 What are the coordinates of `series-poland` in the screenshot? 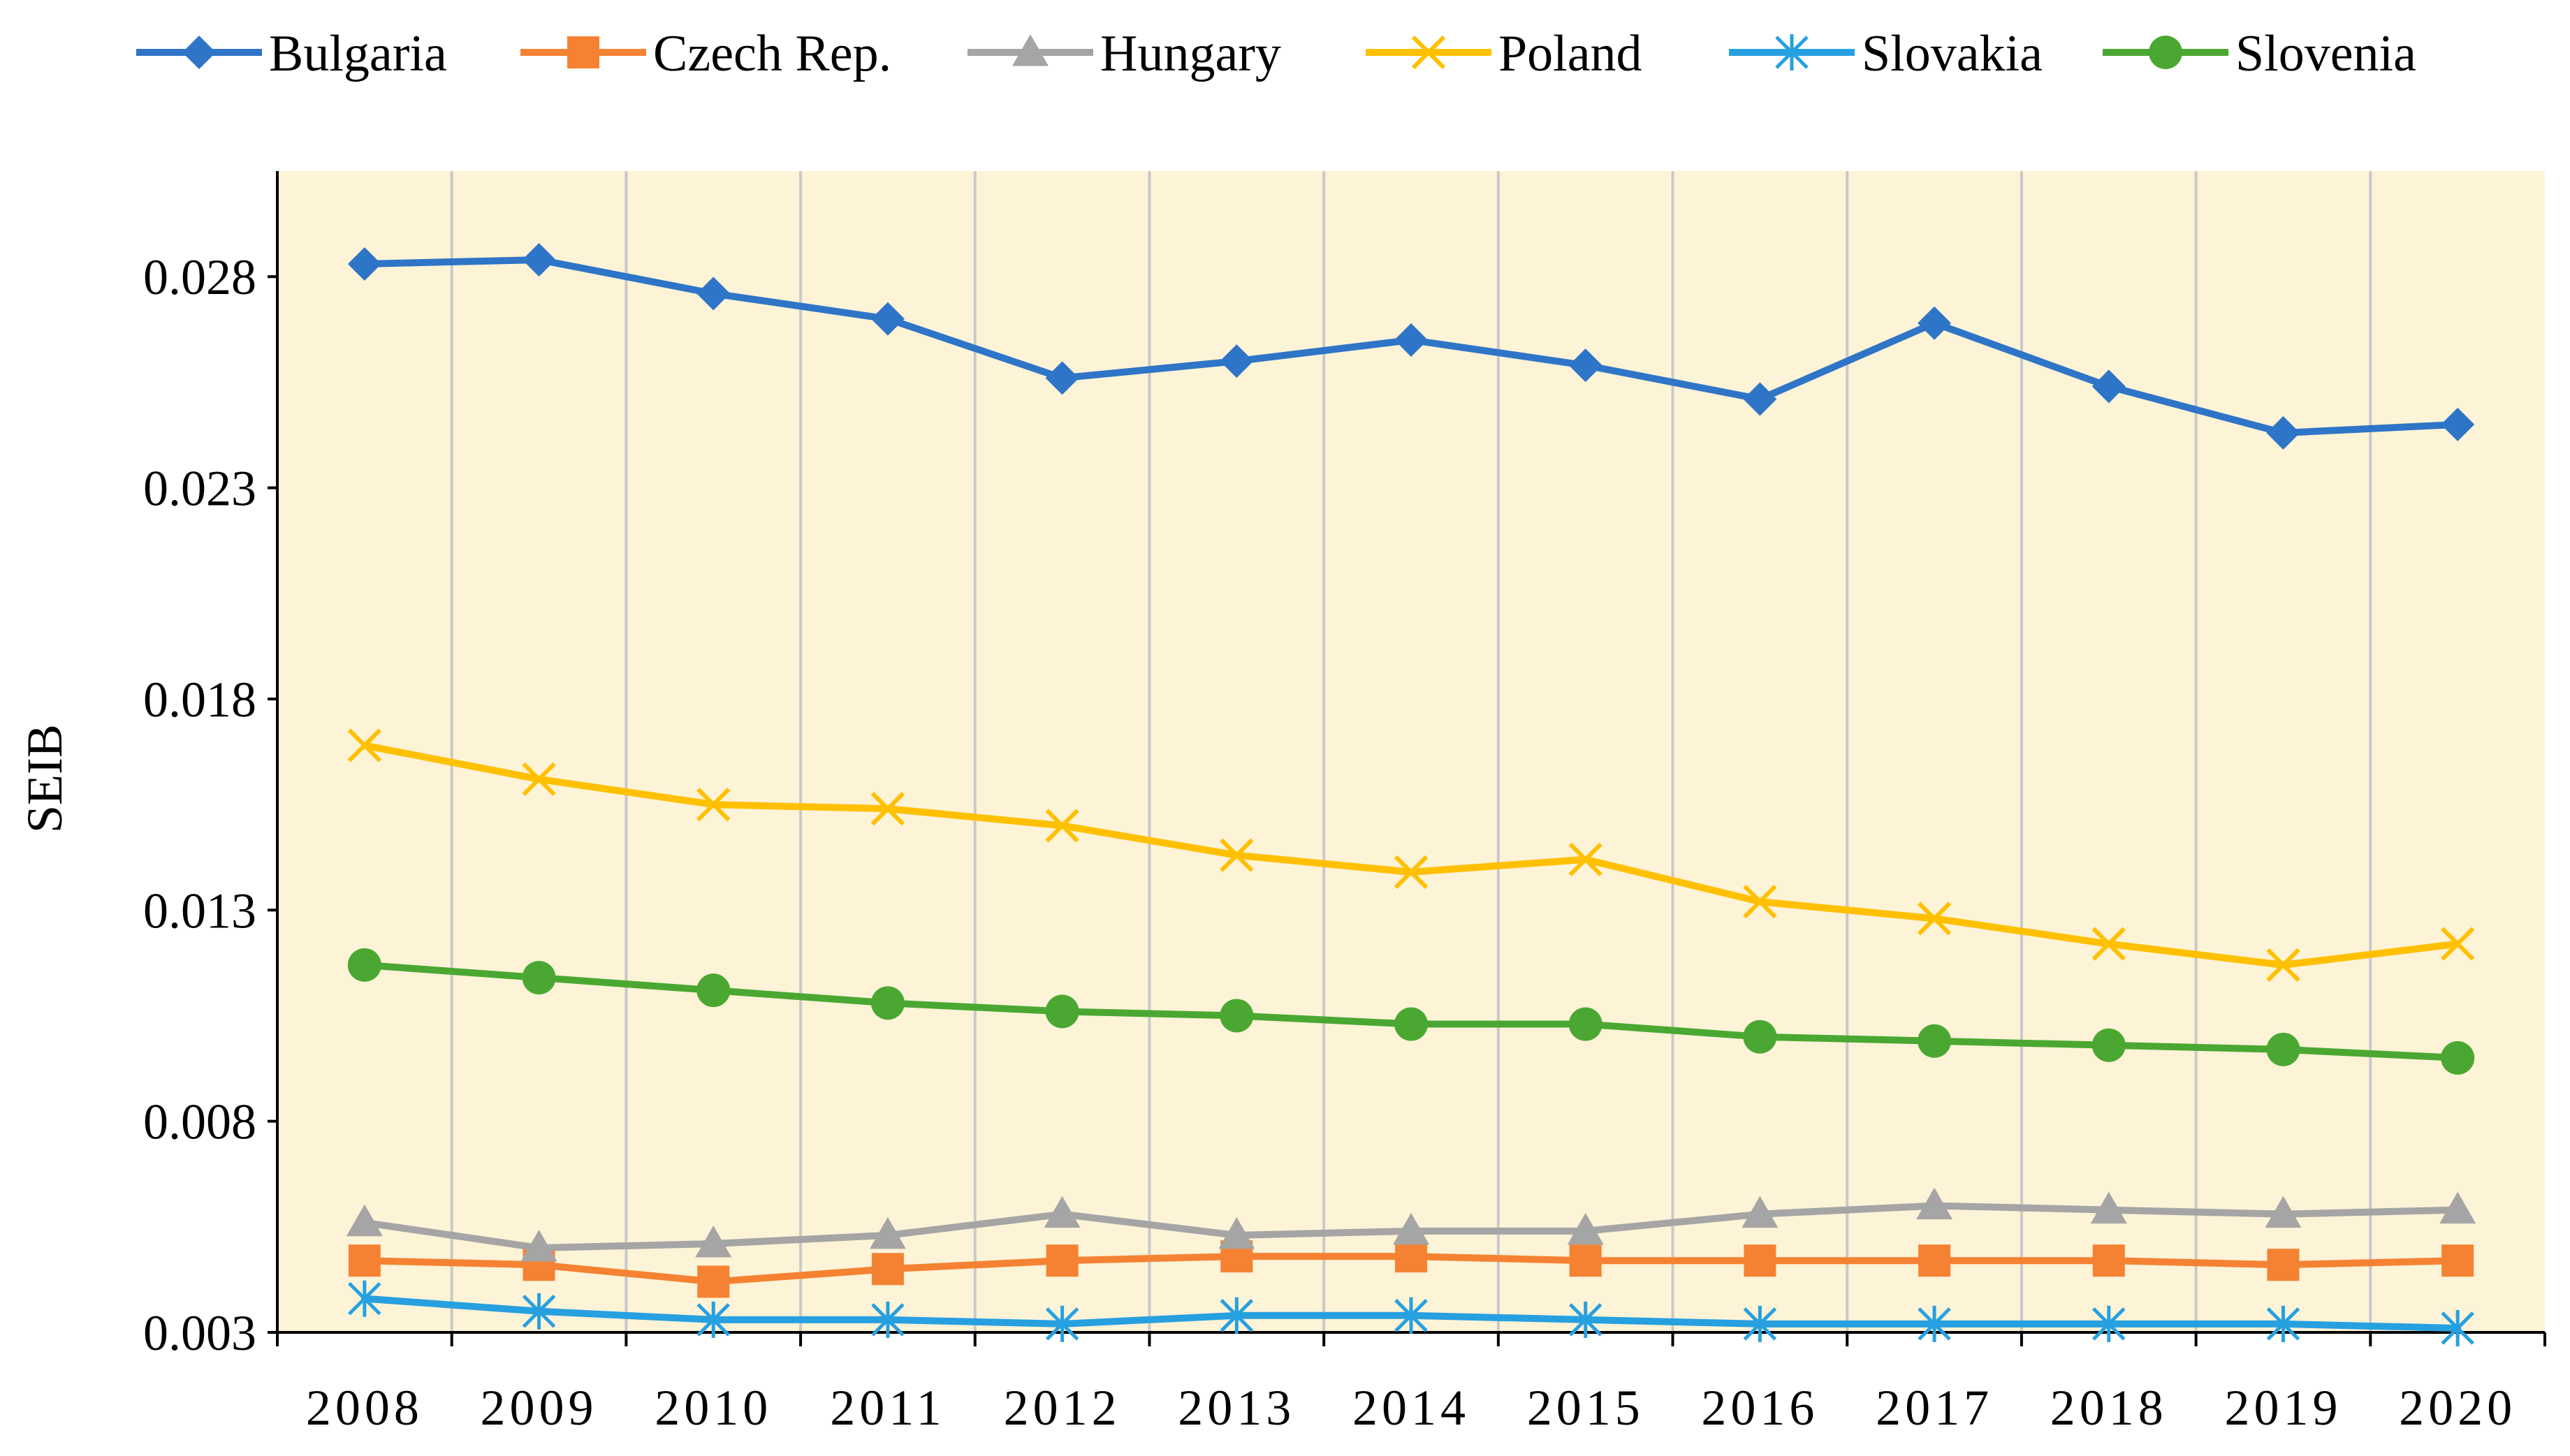 It's located at (1411, 855).